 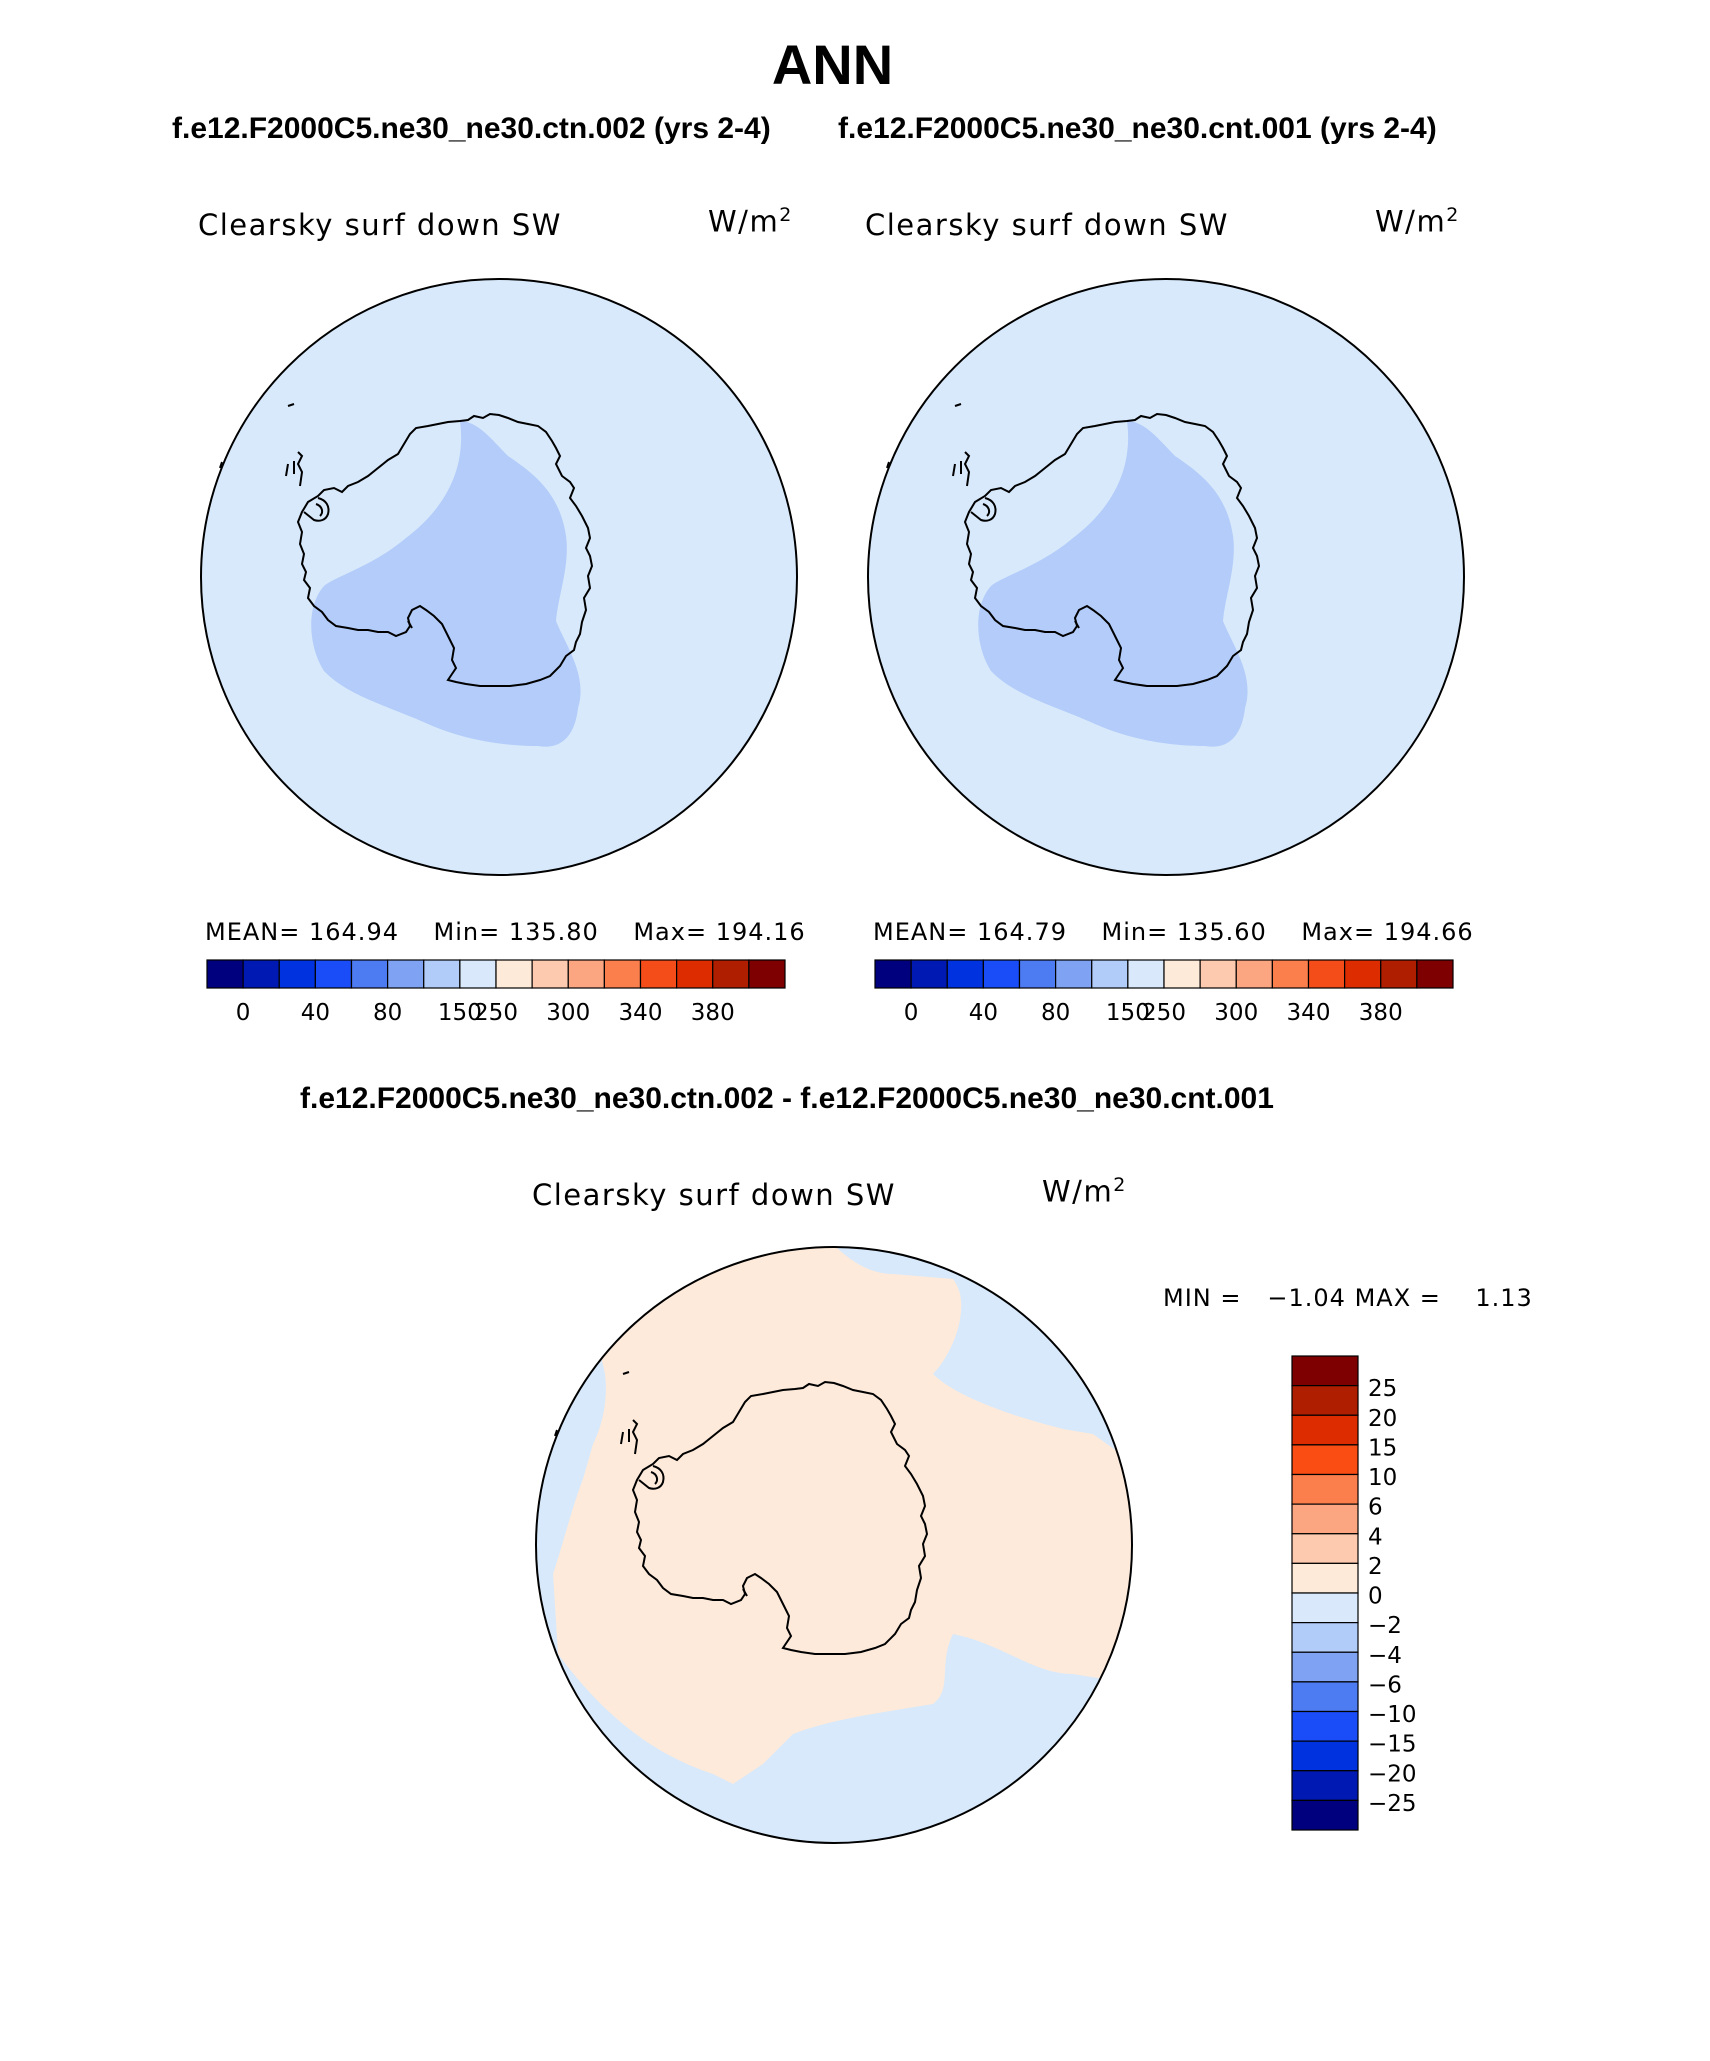 I want to click on colorbar-tick-label: 15, so click(x=1382, y=1448).